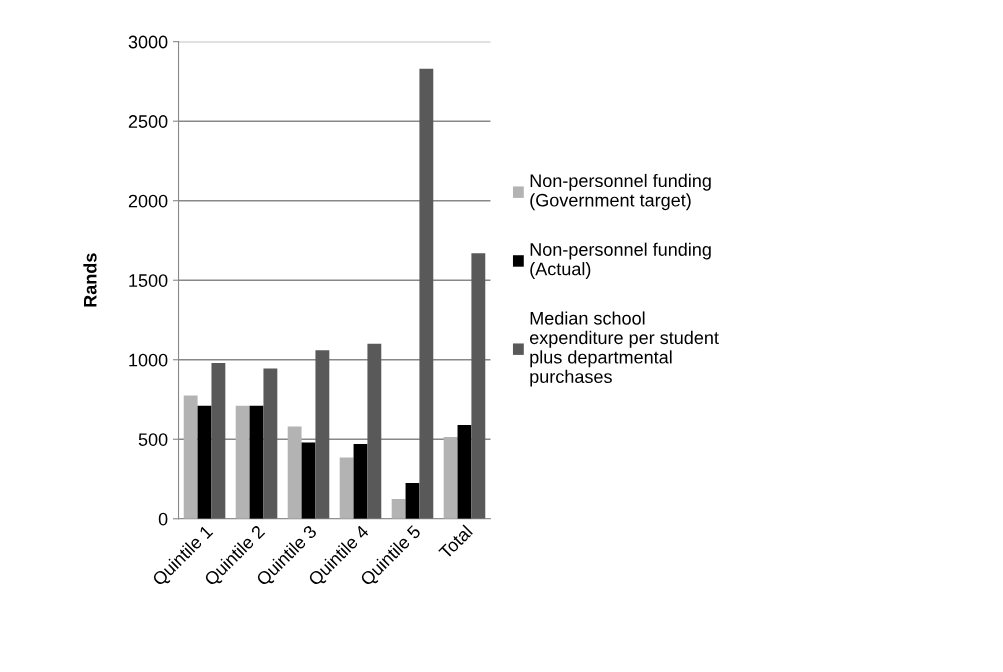 The height and width of the screenshot is (672, 1003). Describe the element at coordinates (148, 280) in the screenshot. I see `y-tick-label: 1500` at that location.